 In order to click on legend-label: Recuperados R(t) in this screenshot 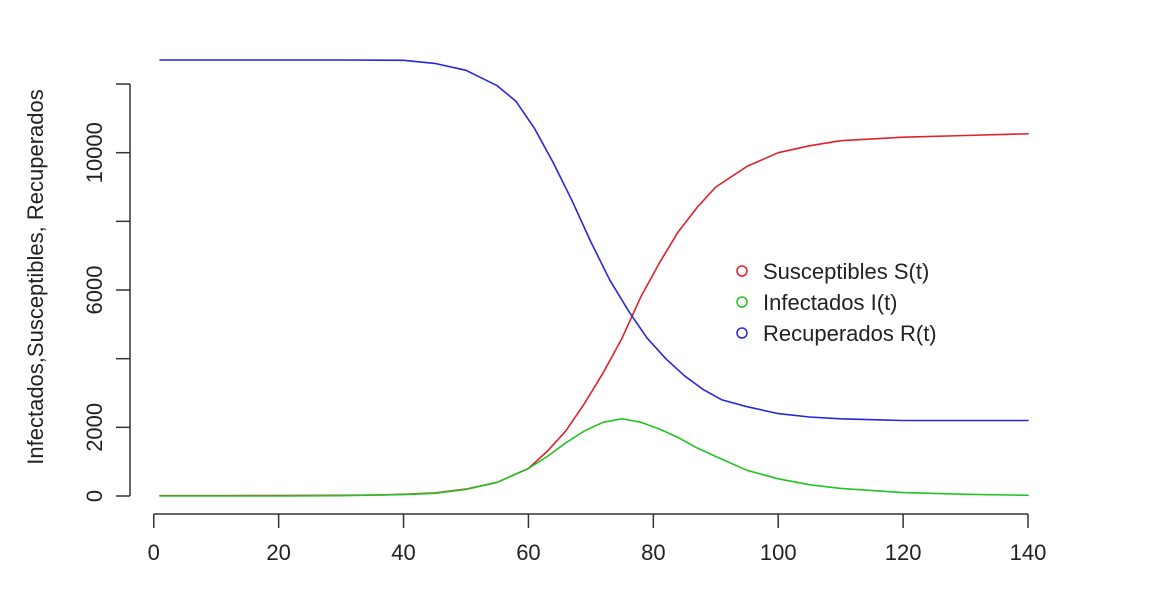, I will do `click(850, 333)`.